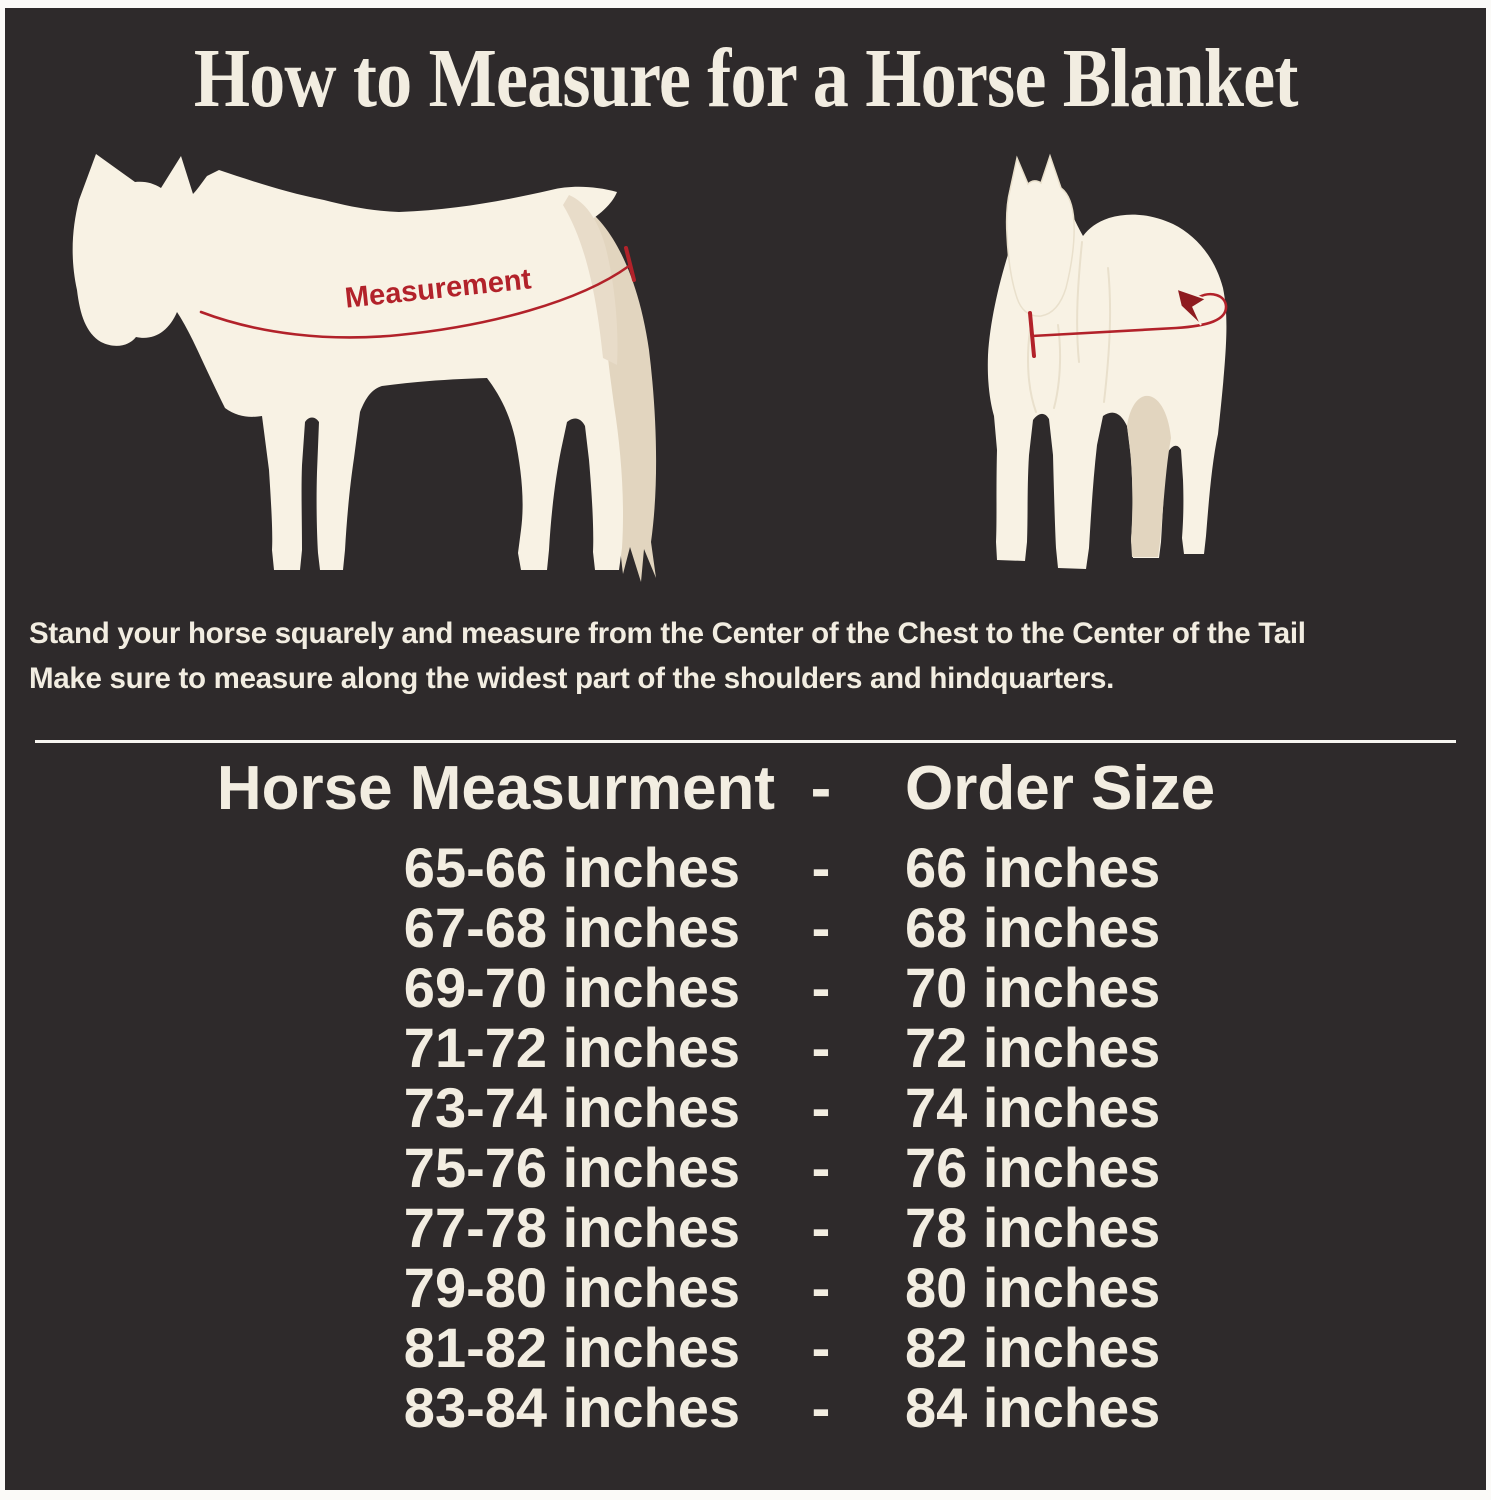  Describe the element at coordinates (571, 927) in the screenshot. I see `measurement-cell: 67-68 inches` at that location.